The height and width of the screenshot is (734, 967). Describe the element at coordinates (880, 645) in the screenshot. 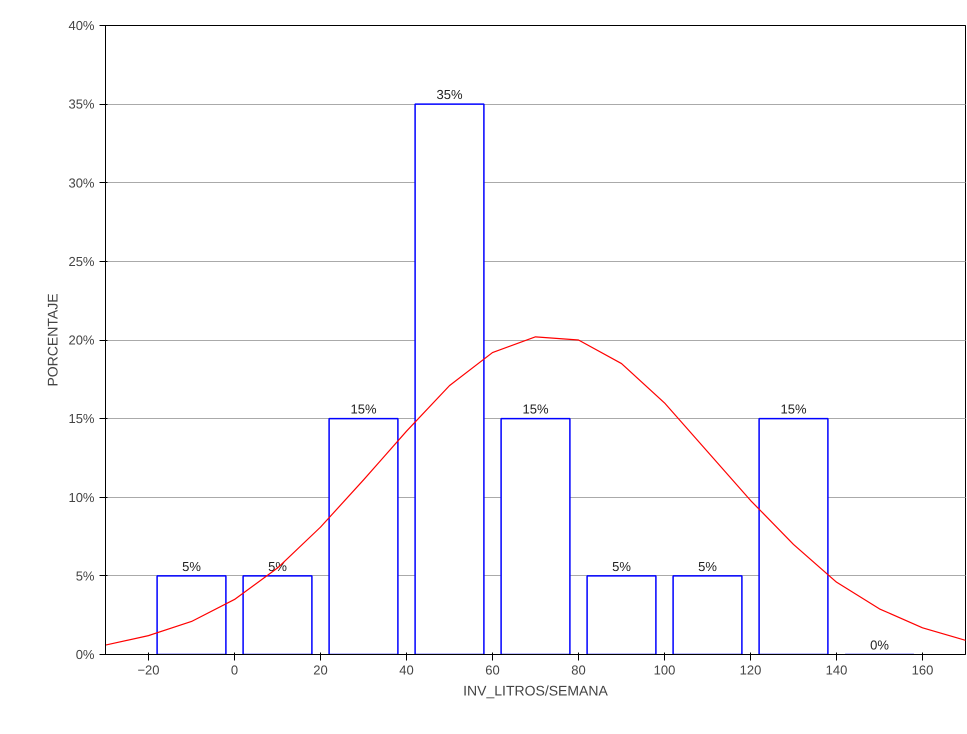

I see `data-label: 0%` at that location.